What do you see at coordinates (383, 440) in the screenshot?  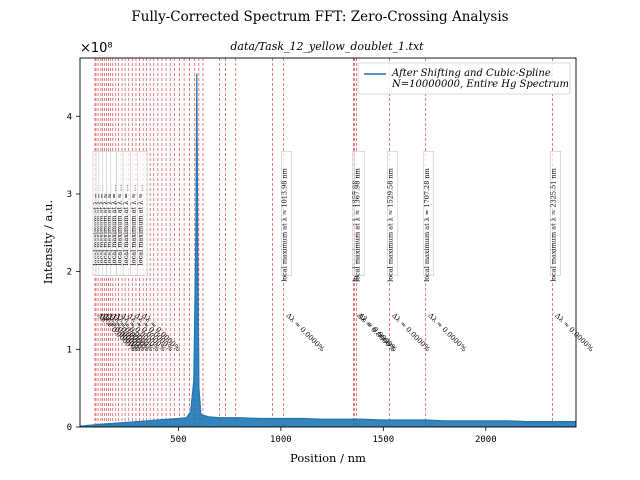 I see `x-tick-label: 1500` at bounding box center [383, 440].